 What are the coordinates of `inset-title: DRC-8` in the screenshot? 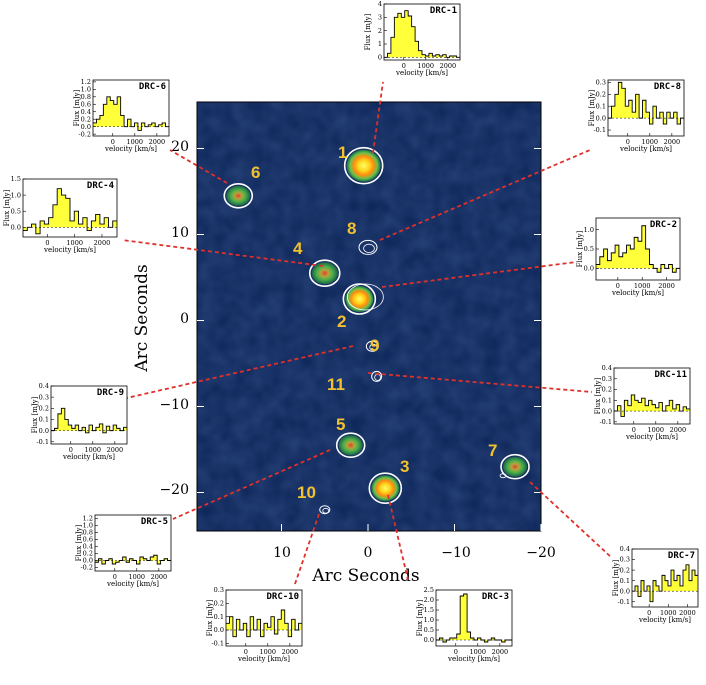 It's located at (667, 87).